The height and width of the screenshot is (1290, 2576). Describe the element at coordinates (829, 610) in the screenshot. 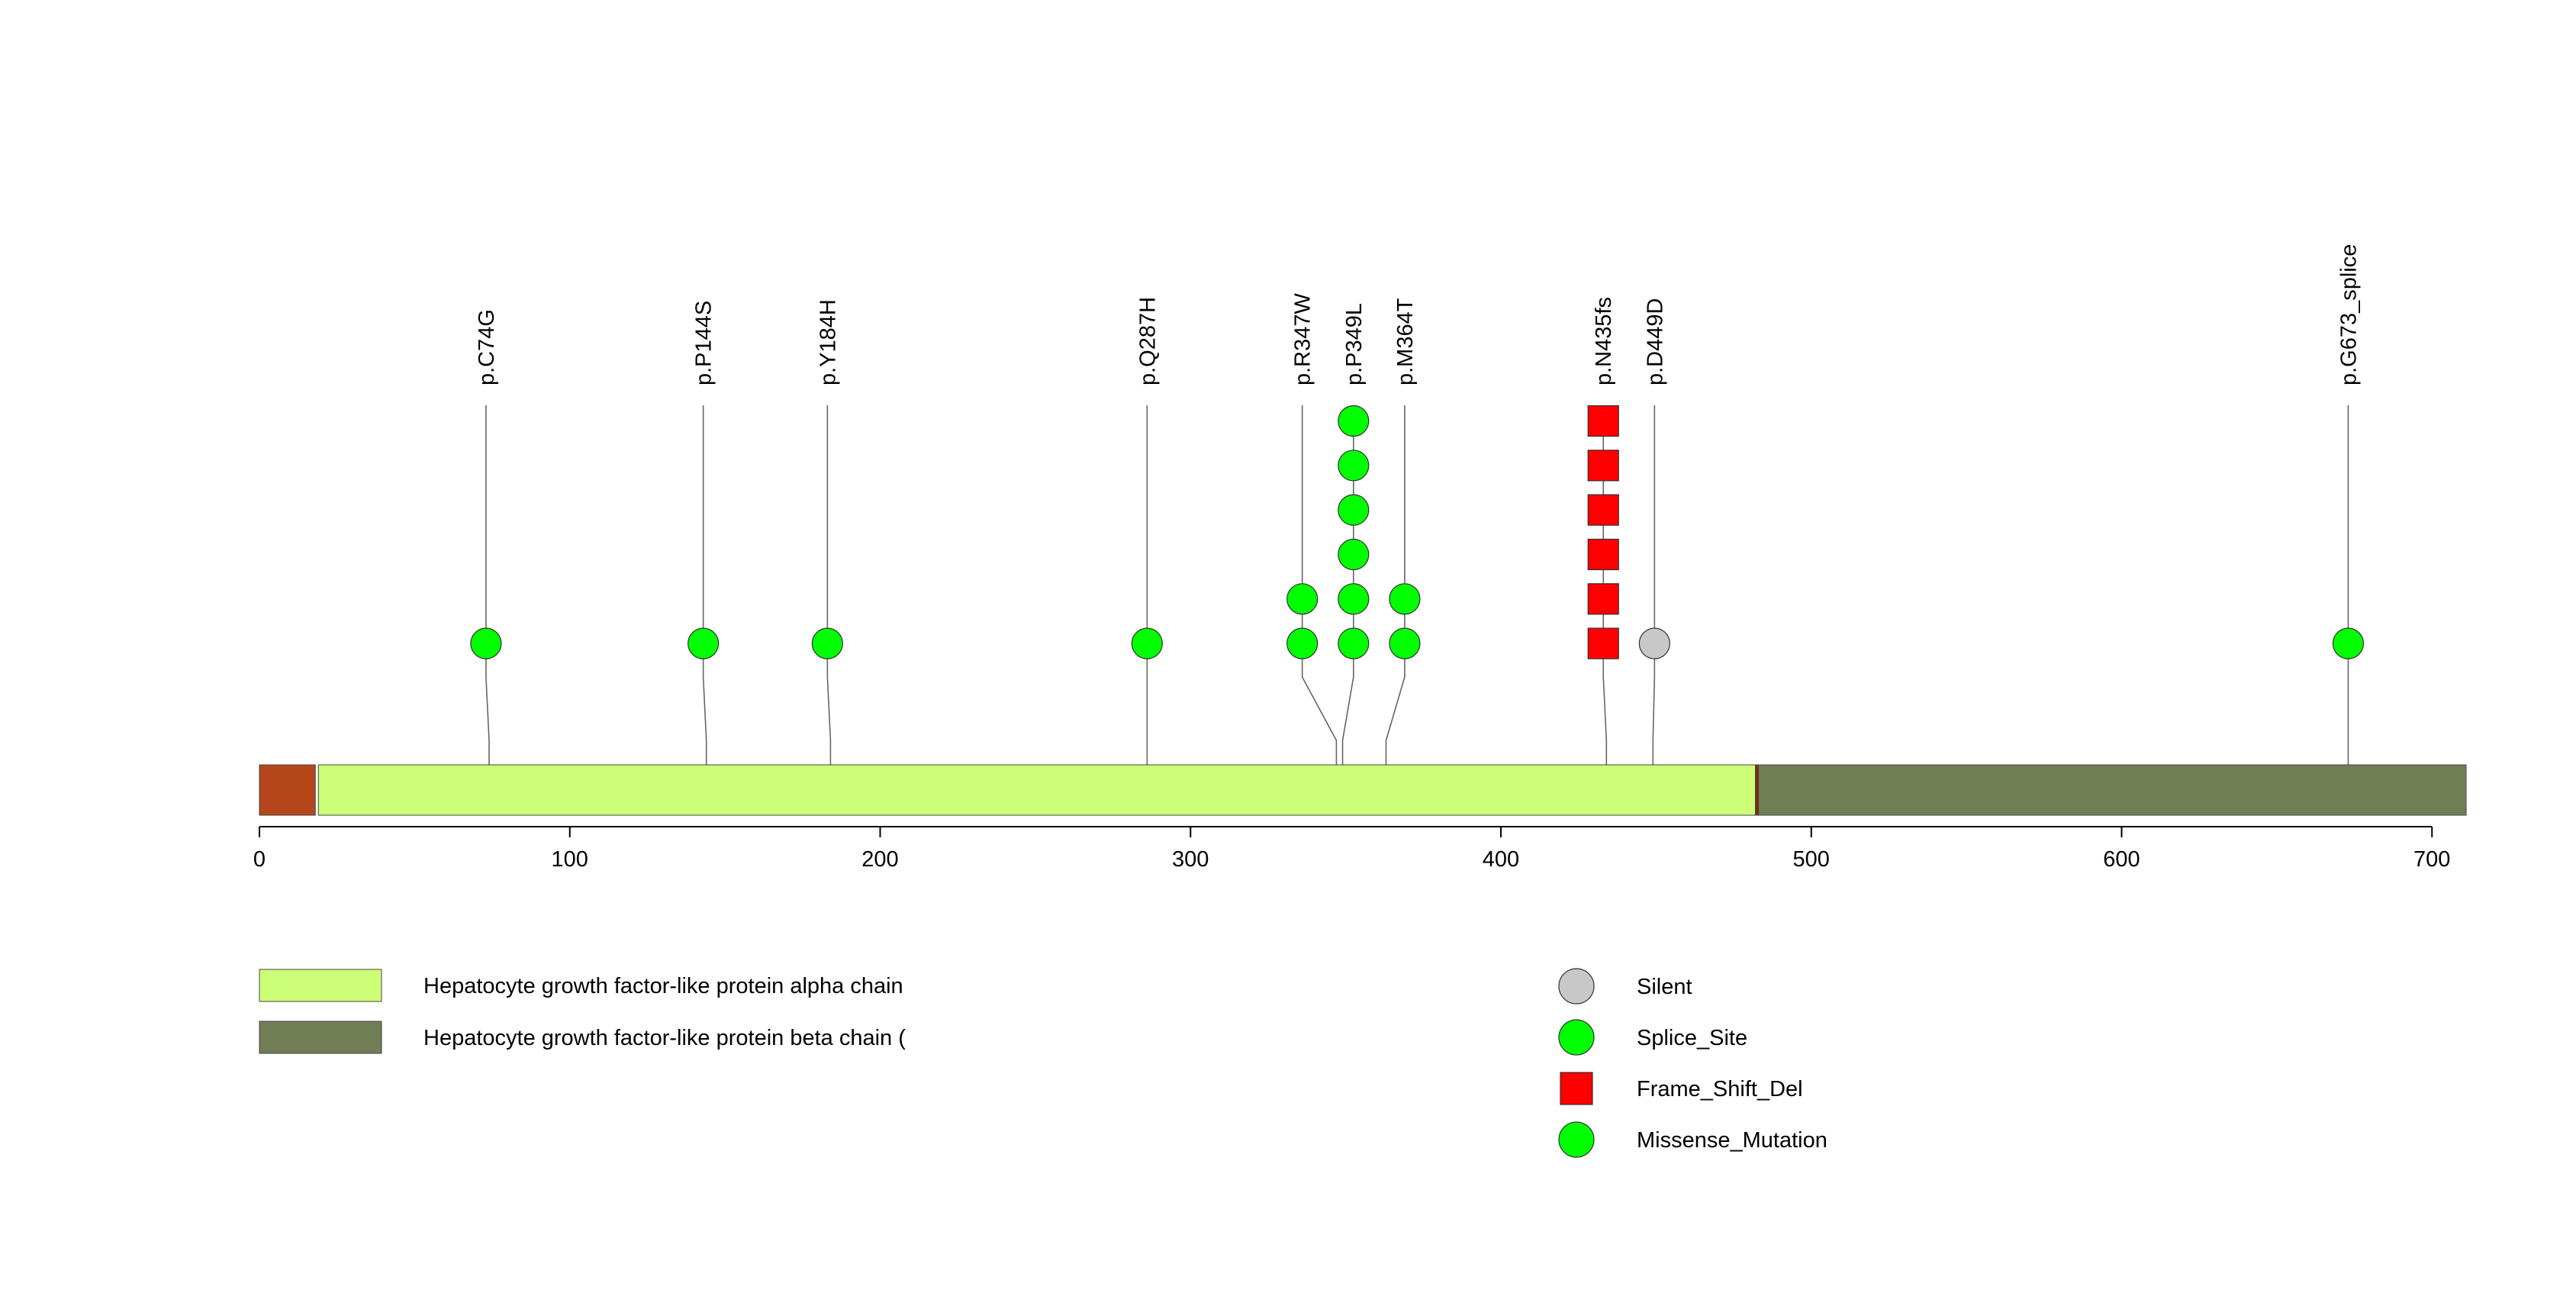

I see `stem-p-y184h` at that location.